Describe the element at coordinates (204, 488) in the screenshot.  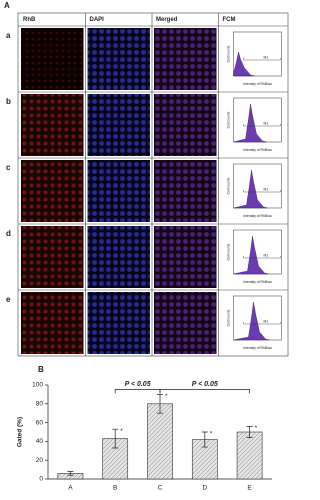
I see `x-tick-label: D` at that location.